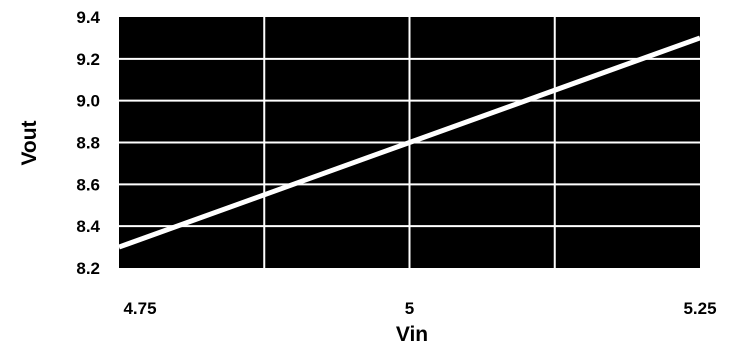 The image size is (729, 349). What do you see at coordinates (88, 17) in the screenshot?
I see `y-tick-label: 9.4` at bounding box center [88, 17].